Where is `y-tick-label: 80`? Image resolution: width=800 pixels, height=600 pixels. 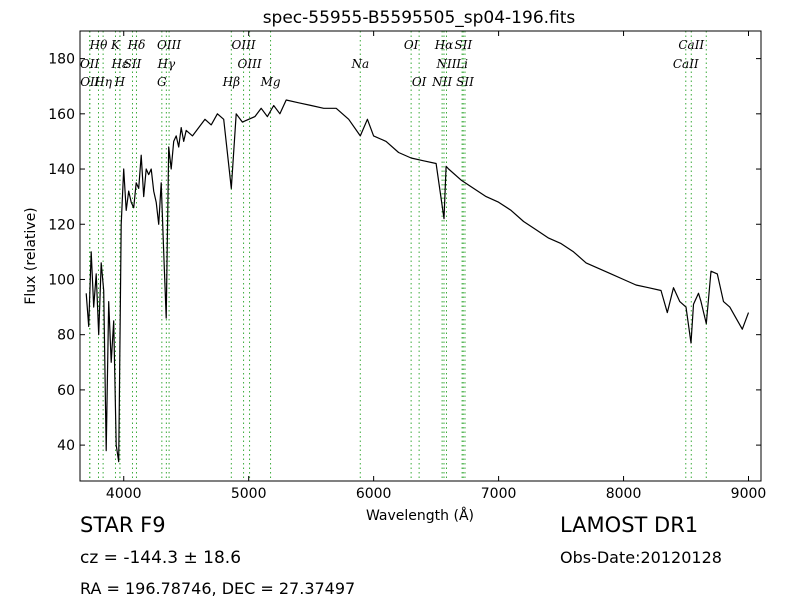 y-tick-label: 80 is located at coordinates (66, 336).